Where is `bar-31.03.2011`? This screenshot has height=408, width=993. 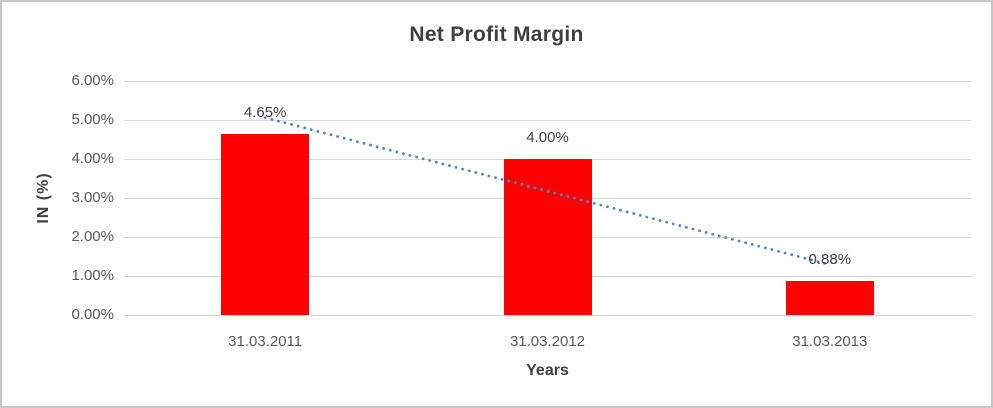 bar-31.03.2011 is located at coordinates (265, 224).